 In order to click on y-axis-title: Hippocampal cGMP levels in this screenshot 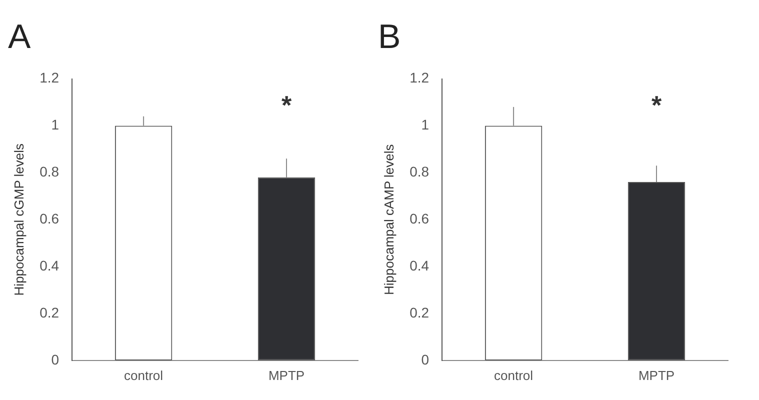, I will do `click(18, 219)`.